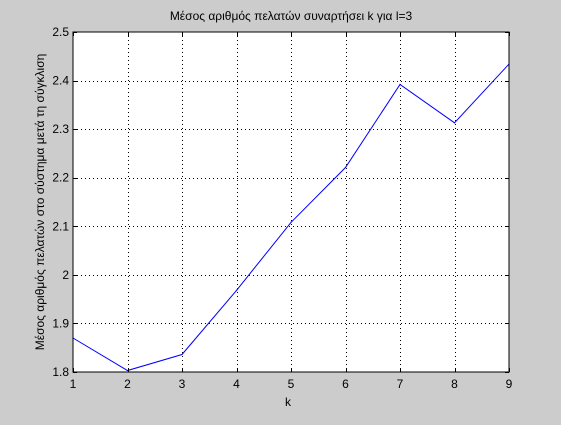  I want to click on x-axis-label: k, so click(288, 402).